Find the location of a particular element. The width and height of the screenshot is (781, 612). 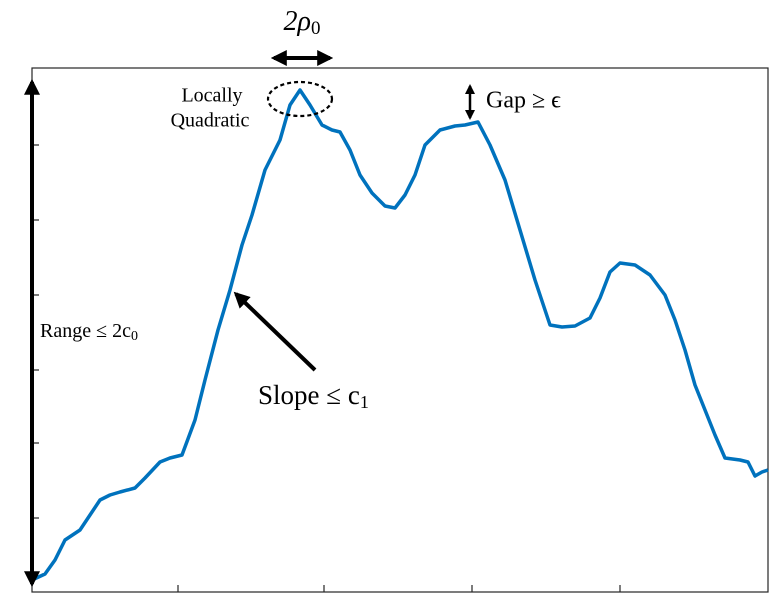

peak-ellipse is located at coordinates (300, 99).